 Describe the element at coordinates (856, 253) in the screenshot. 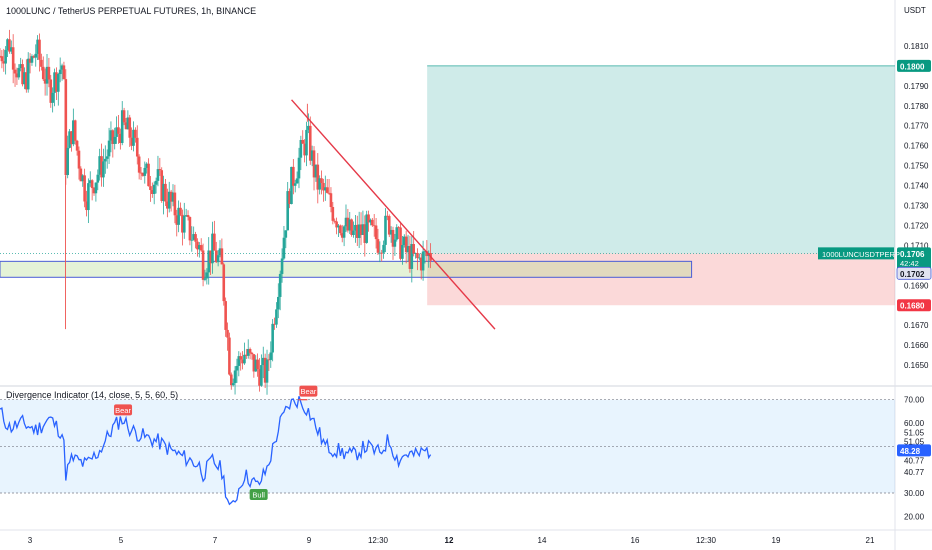

I see `symbol-tag` at that location.